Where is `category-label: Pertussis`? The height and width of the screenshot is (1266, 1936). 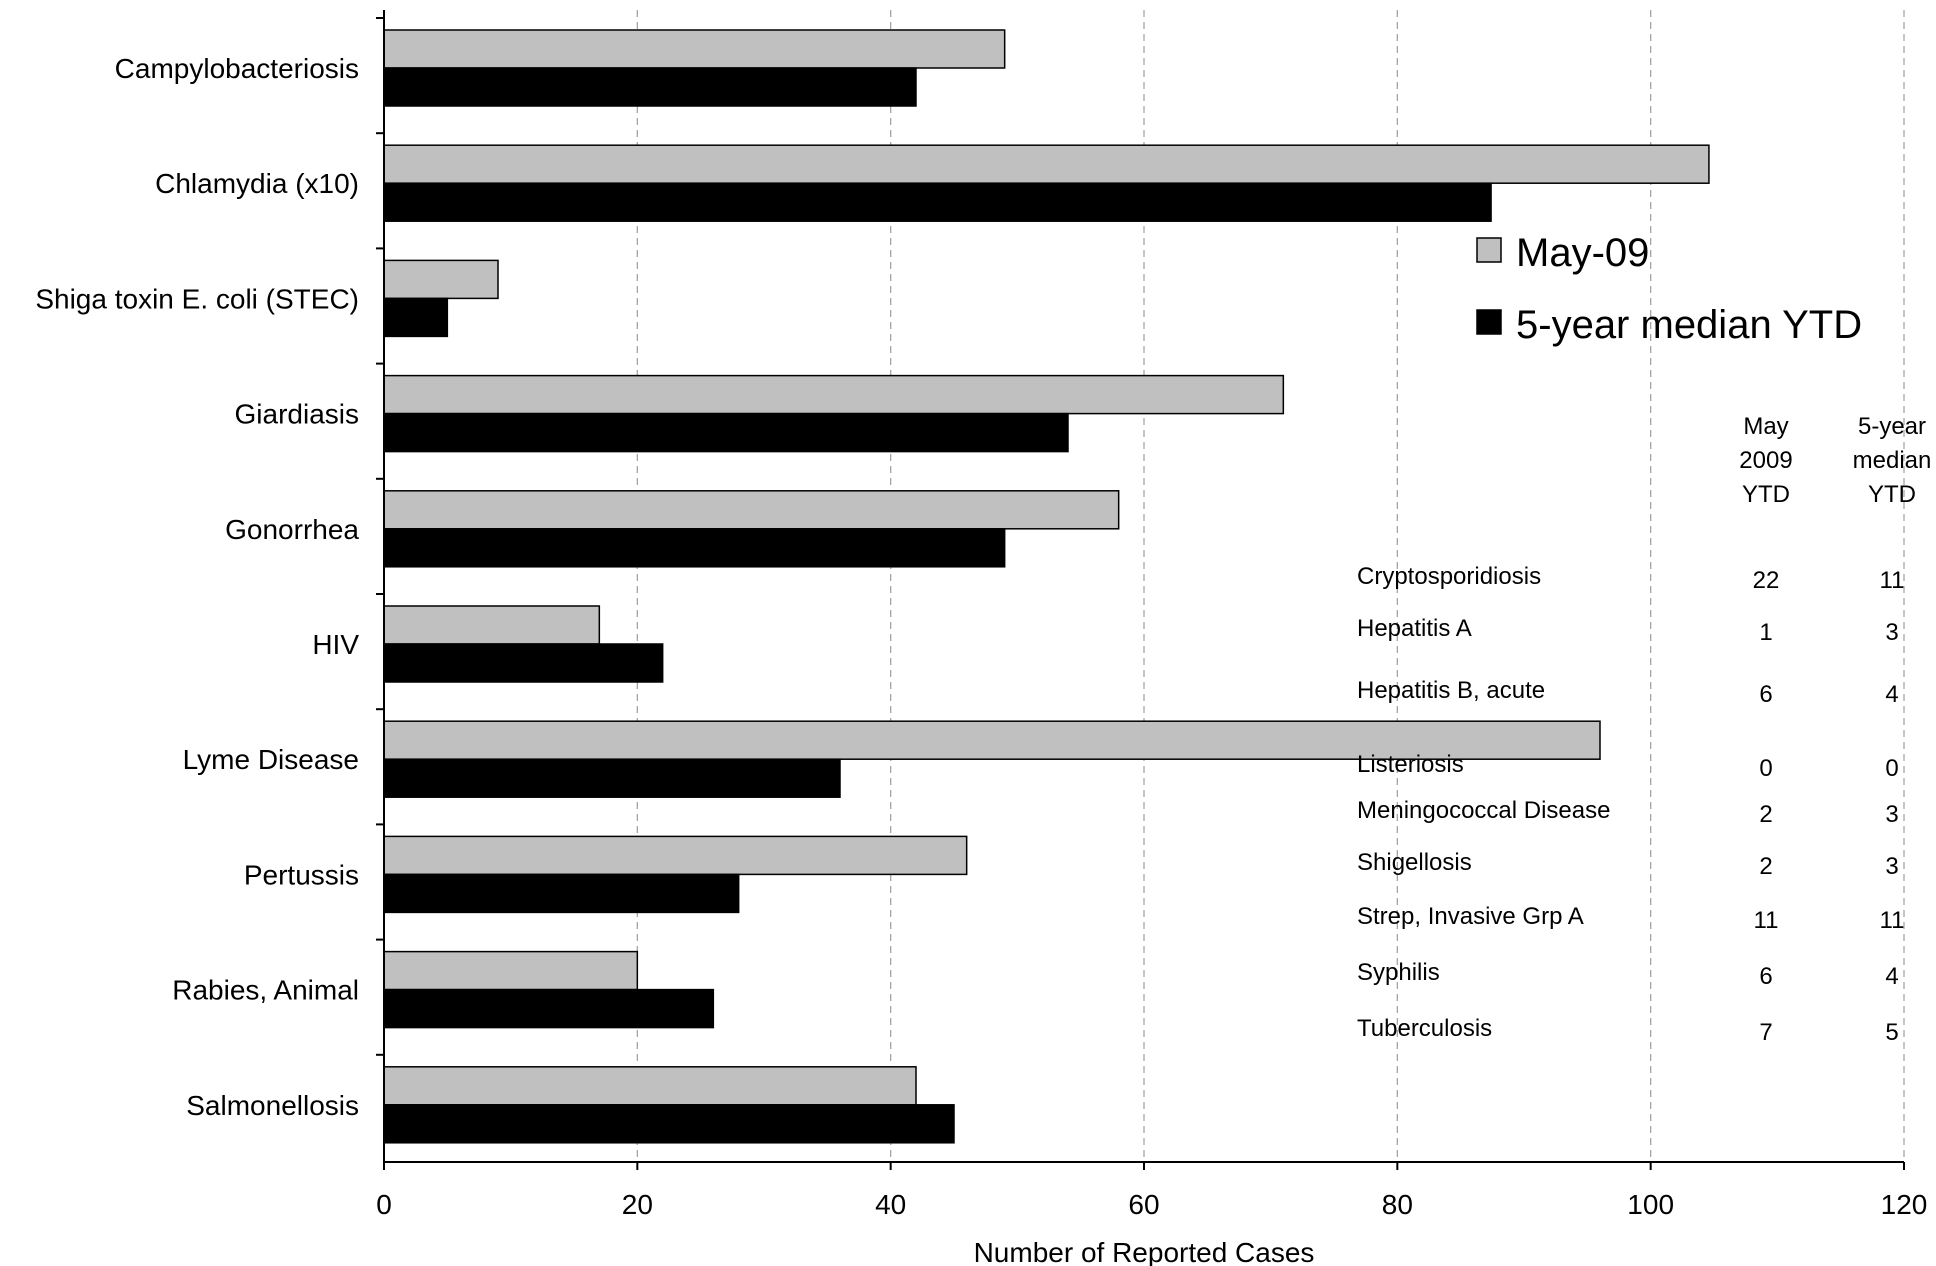
category-label: Pertussis is located at coordinates (301, 874).